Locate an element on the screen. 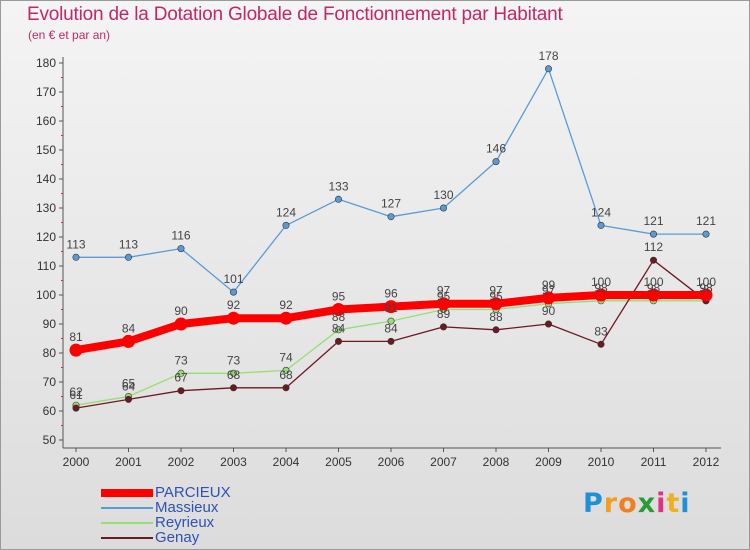 This screenshot has width=750, height=550. legend-label: Genay is located at coordinates (177, 537).